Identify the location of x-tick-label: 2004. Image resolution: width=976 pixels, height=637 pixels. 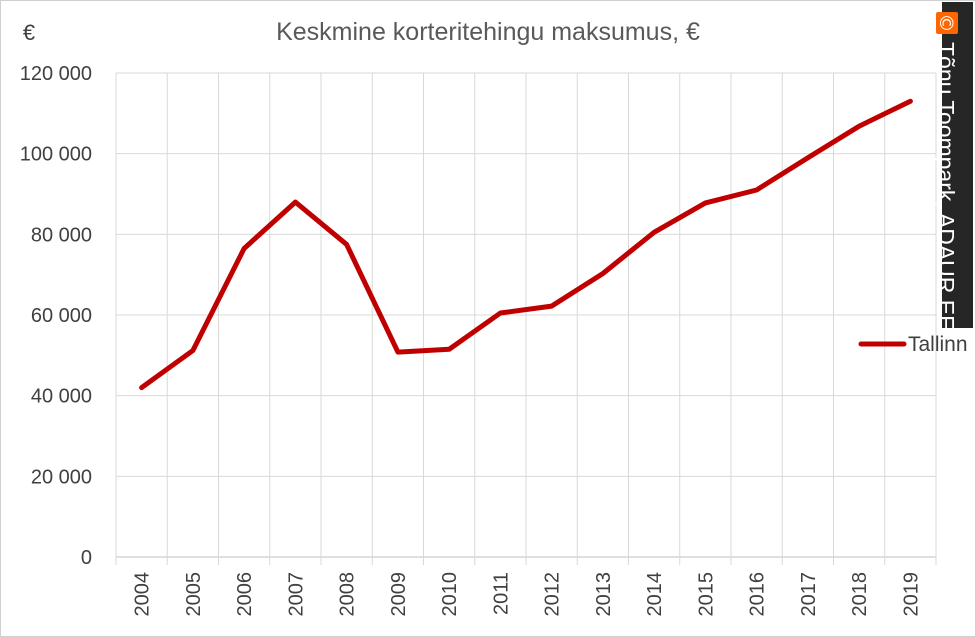
(143, 594).